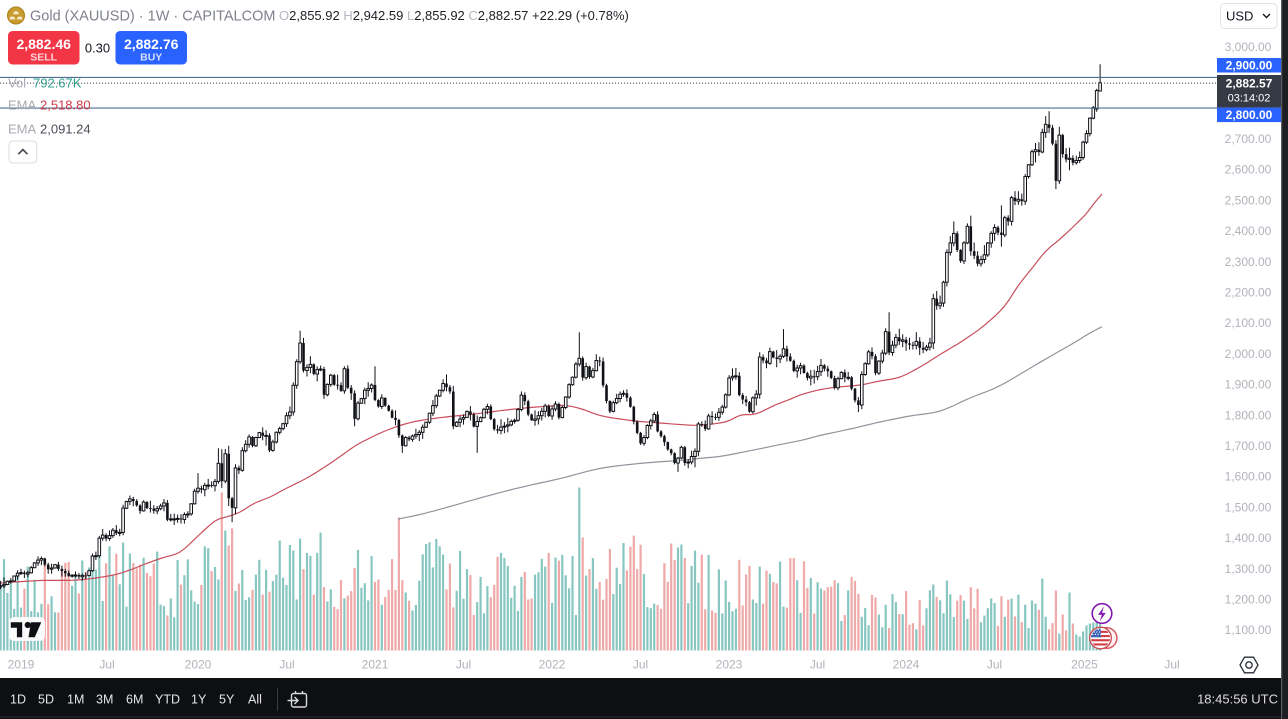  Describe the element at coordinates (729, 665) in the screenshot. I see `svg-text: 2023` at that location.